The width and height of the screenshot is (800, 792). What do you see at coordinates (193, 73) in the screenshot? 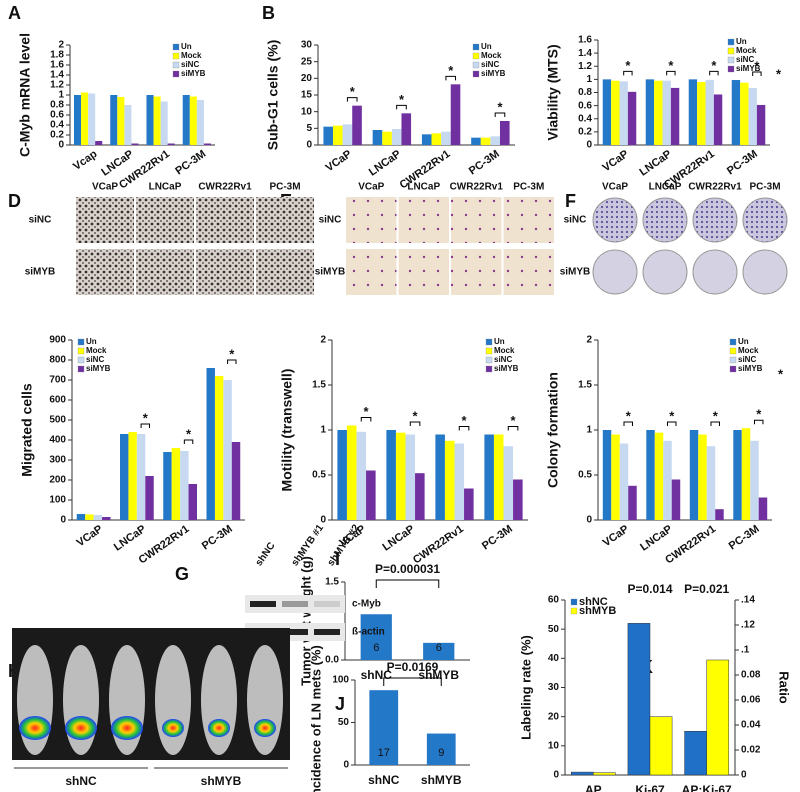
I see `legend-label: siMYB` at bounding box center [193, 73].